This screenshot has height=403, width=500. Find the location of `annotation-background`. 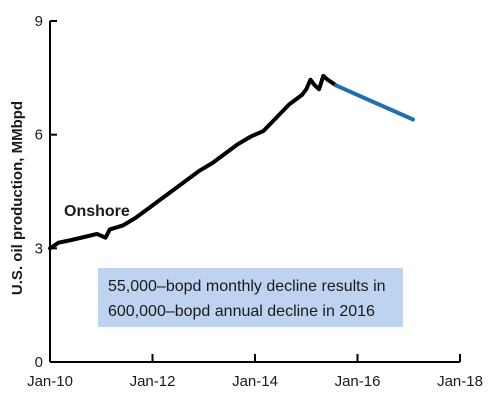

annotation-background is located at coordinates (250, 297).